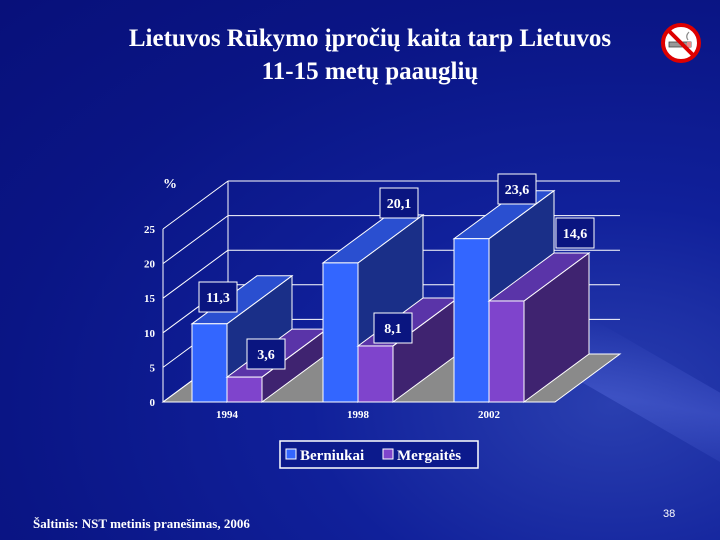 The image size is (720, 540). Describe the element at coordinates (227, 415) in the screenshot. I see `x-tick-label: 1994` at that location.